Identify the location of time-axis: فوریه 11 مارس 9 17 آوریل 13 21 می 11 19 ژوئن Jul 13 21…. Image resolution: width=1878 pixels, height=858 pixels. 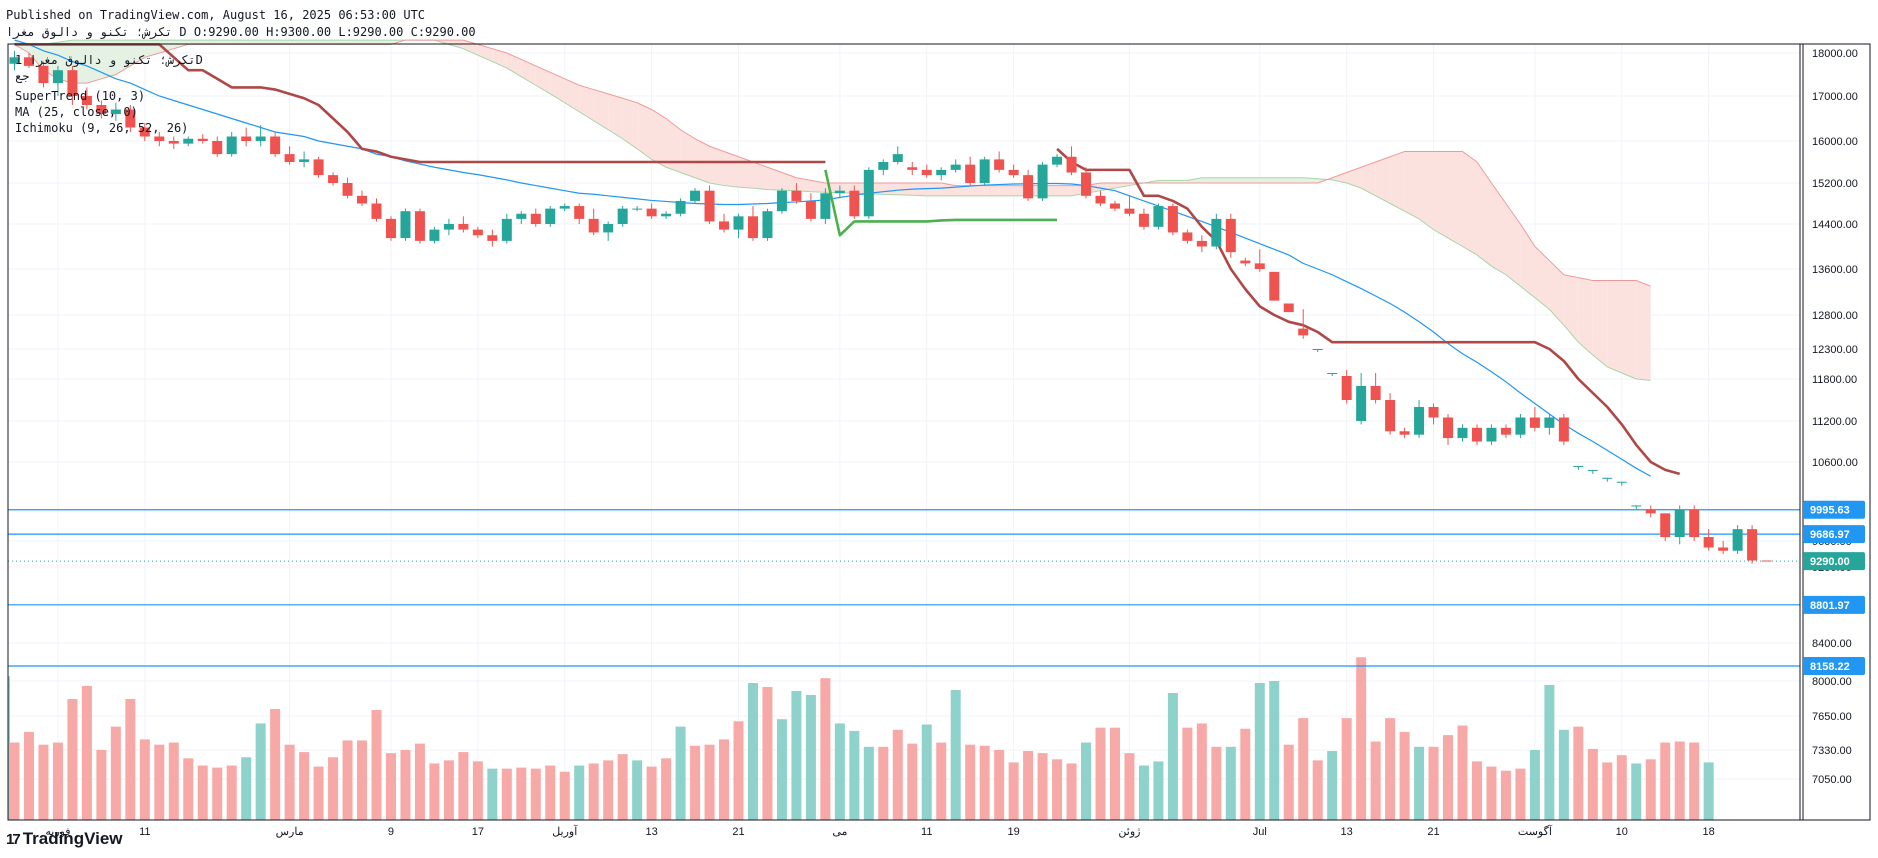
(879, 831).